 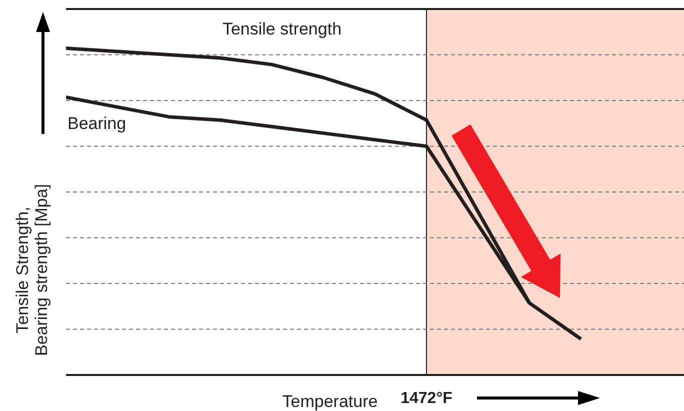 I want to click on series-label: Bearing, so click(x=97, y=124).